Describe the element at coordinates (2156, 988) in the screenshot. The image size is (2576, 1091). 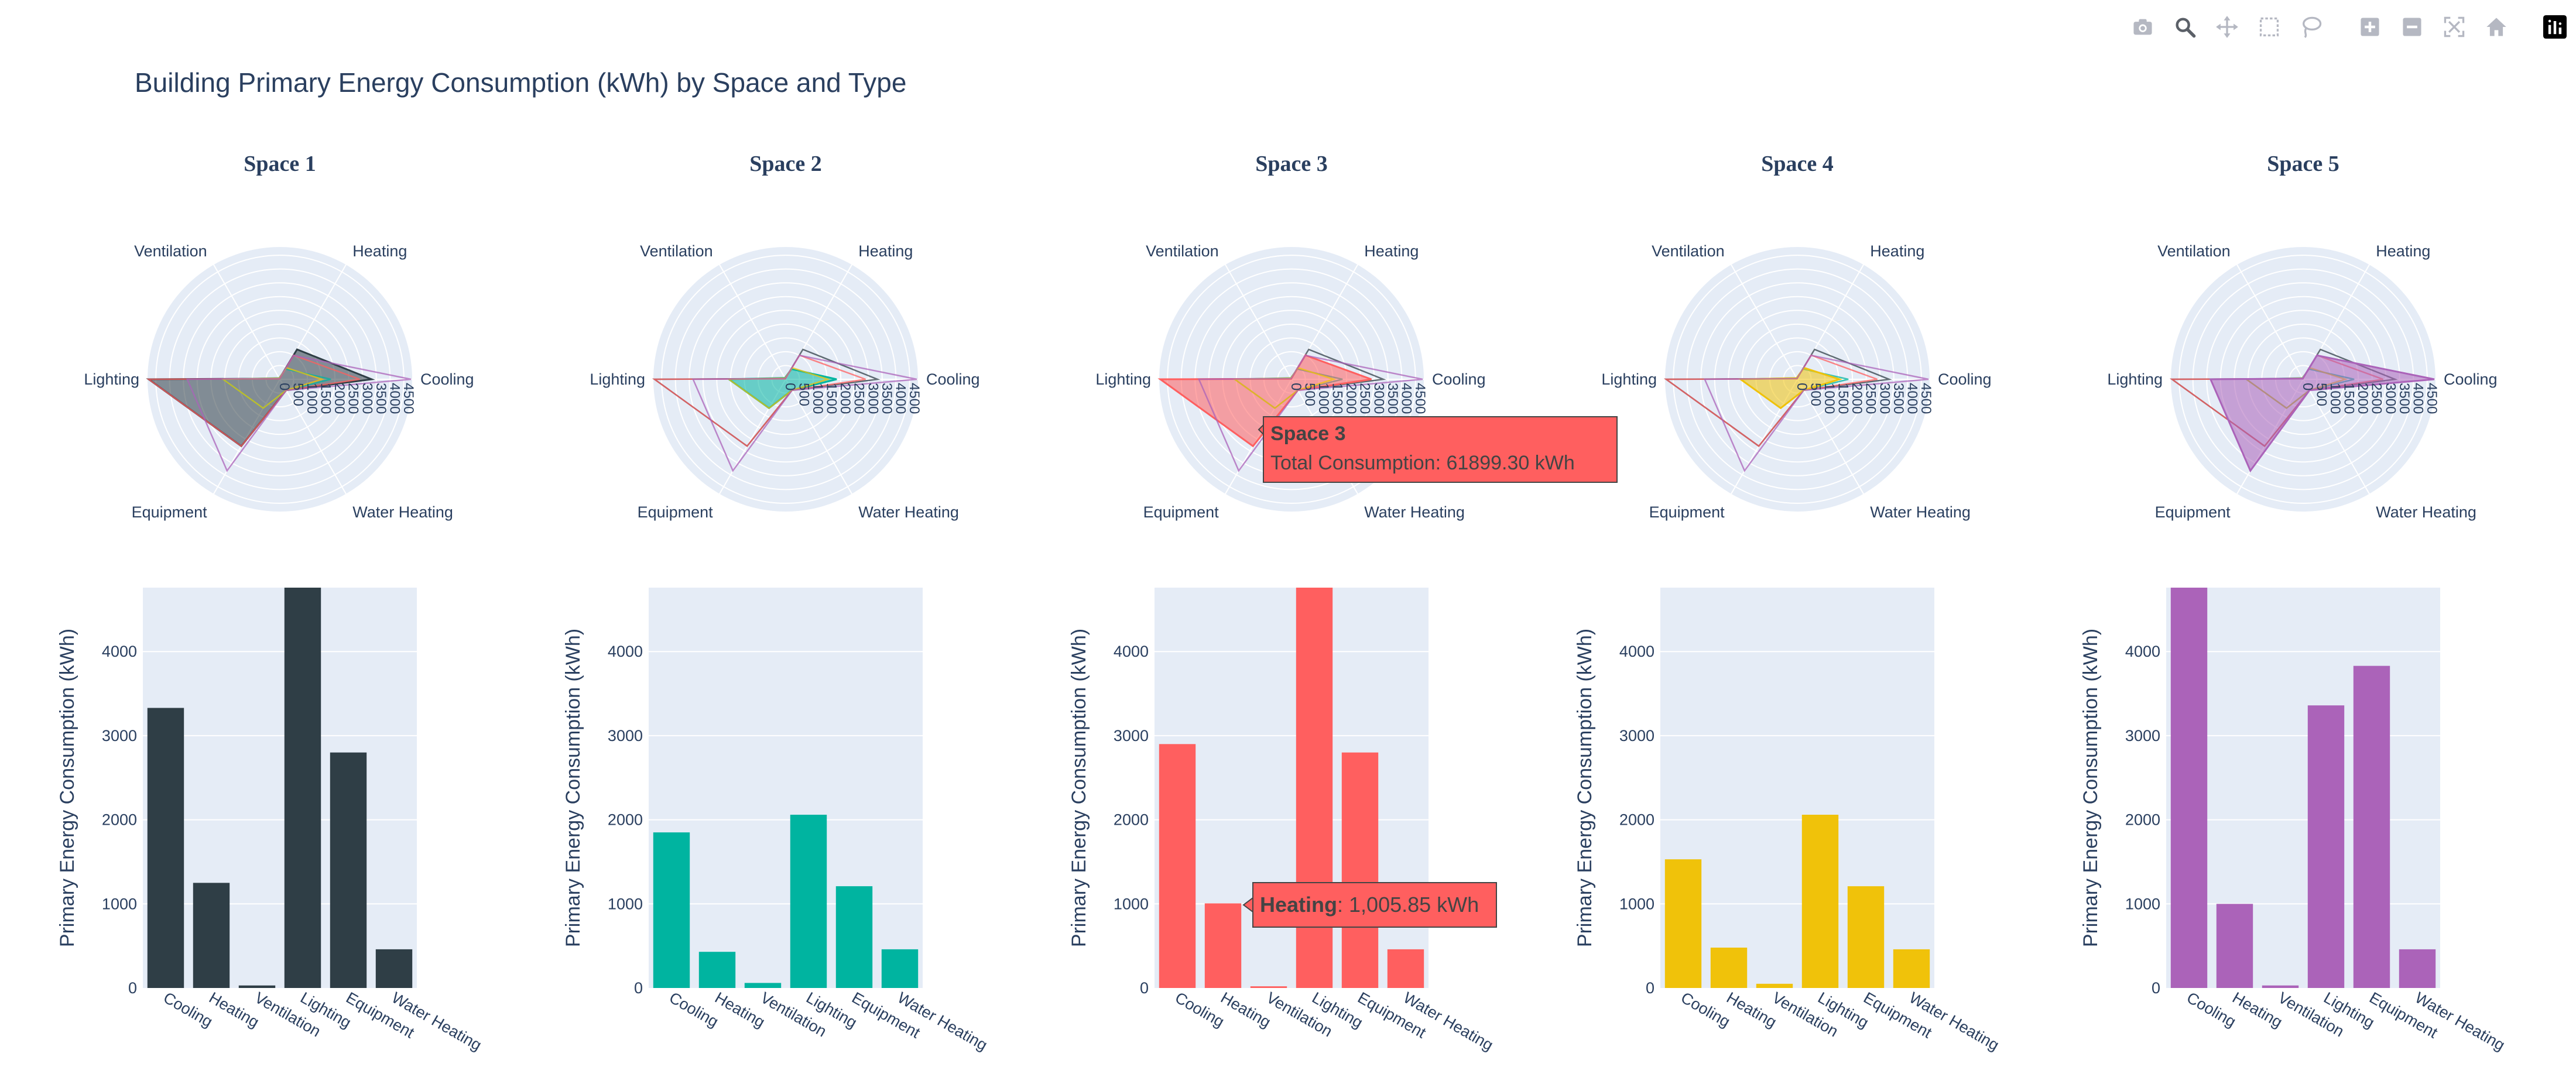
I see `bar-ytick-label: 0` at that location.